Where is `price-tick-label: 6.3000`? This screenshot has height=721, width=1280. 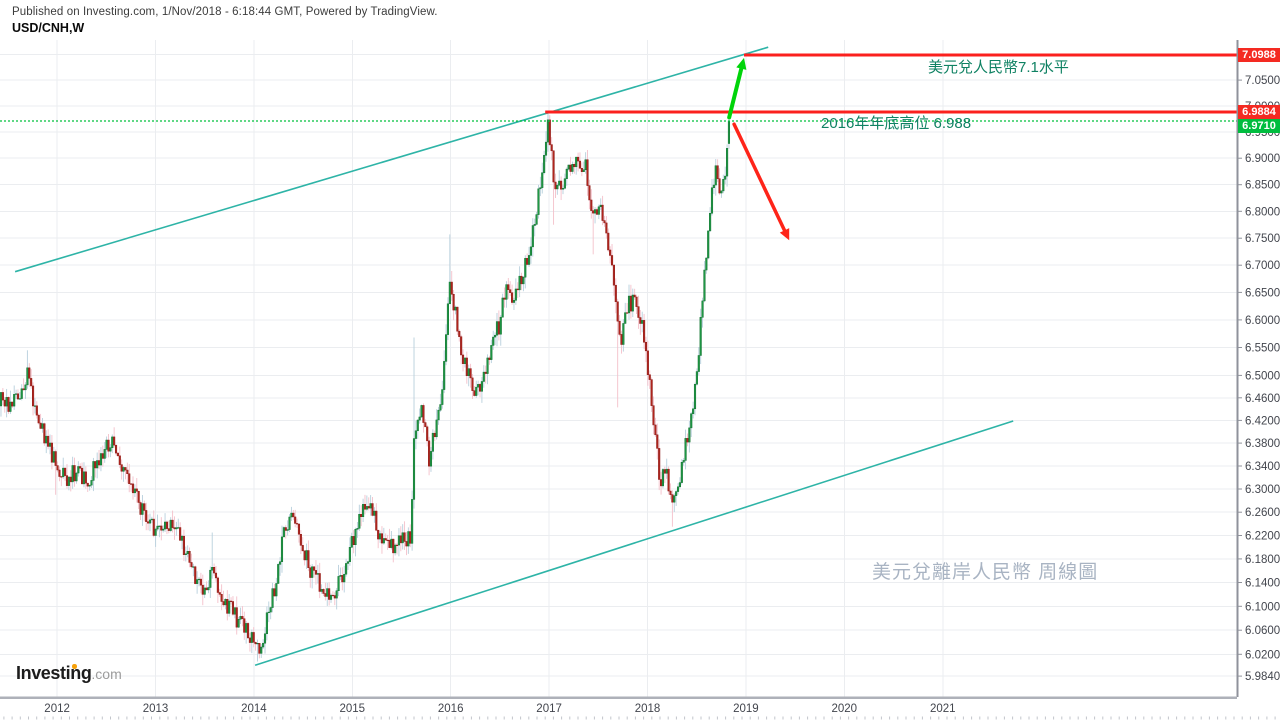
price-tick-label: 6.3000 is located at coordinates (1262, 490).